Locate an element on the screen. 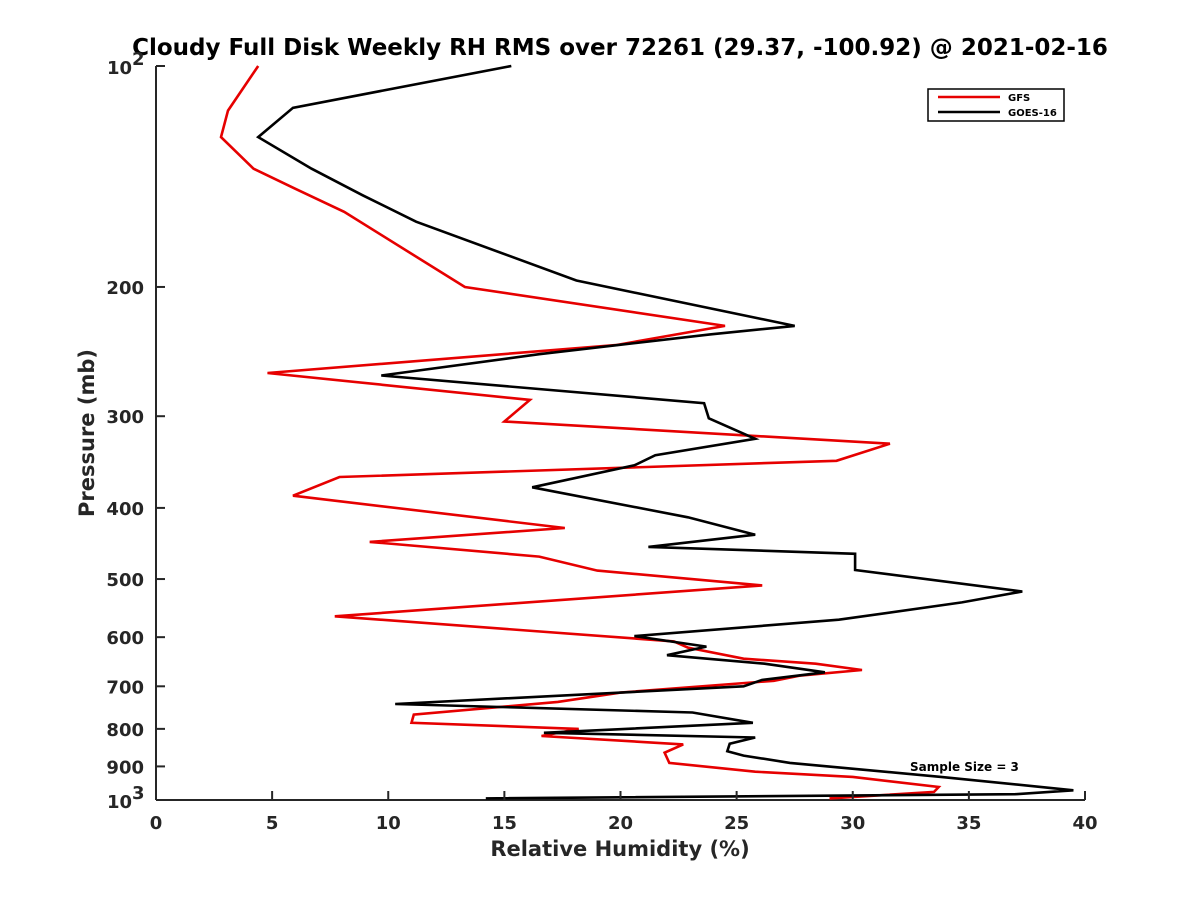  x-tick-label: 0 is located at coordinates (156, 823).